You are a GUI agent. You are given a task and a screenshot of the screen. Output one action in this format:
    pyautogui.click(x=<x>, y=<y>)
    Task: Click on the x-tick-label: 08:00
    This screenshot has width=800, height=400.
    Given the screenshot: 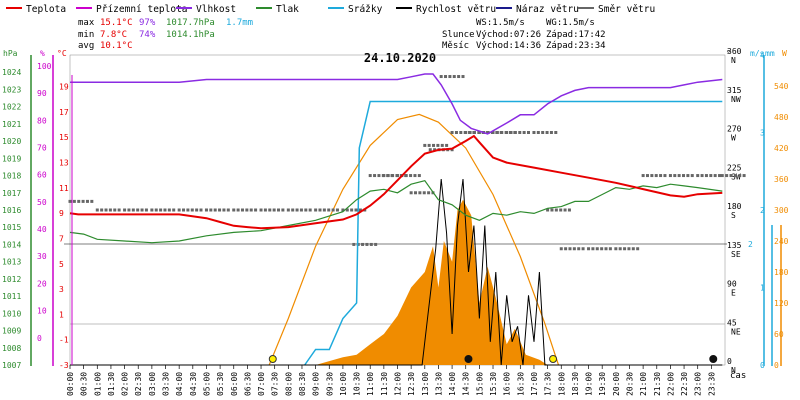 What is the action you would take?
    pyautogui.click(x=288, y=384)
    